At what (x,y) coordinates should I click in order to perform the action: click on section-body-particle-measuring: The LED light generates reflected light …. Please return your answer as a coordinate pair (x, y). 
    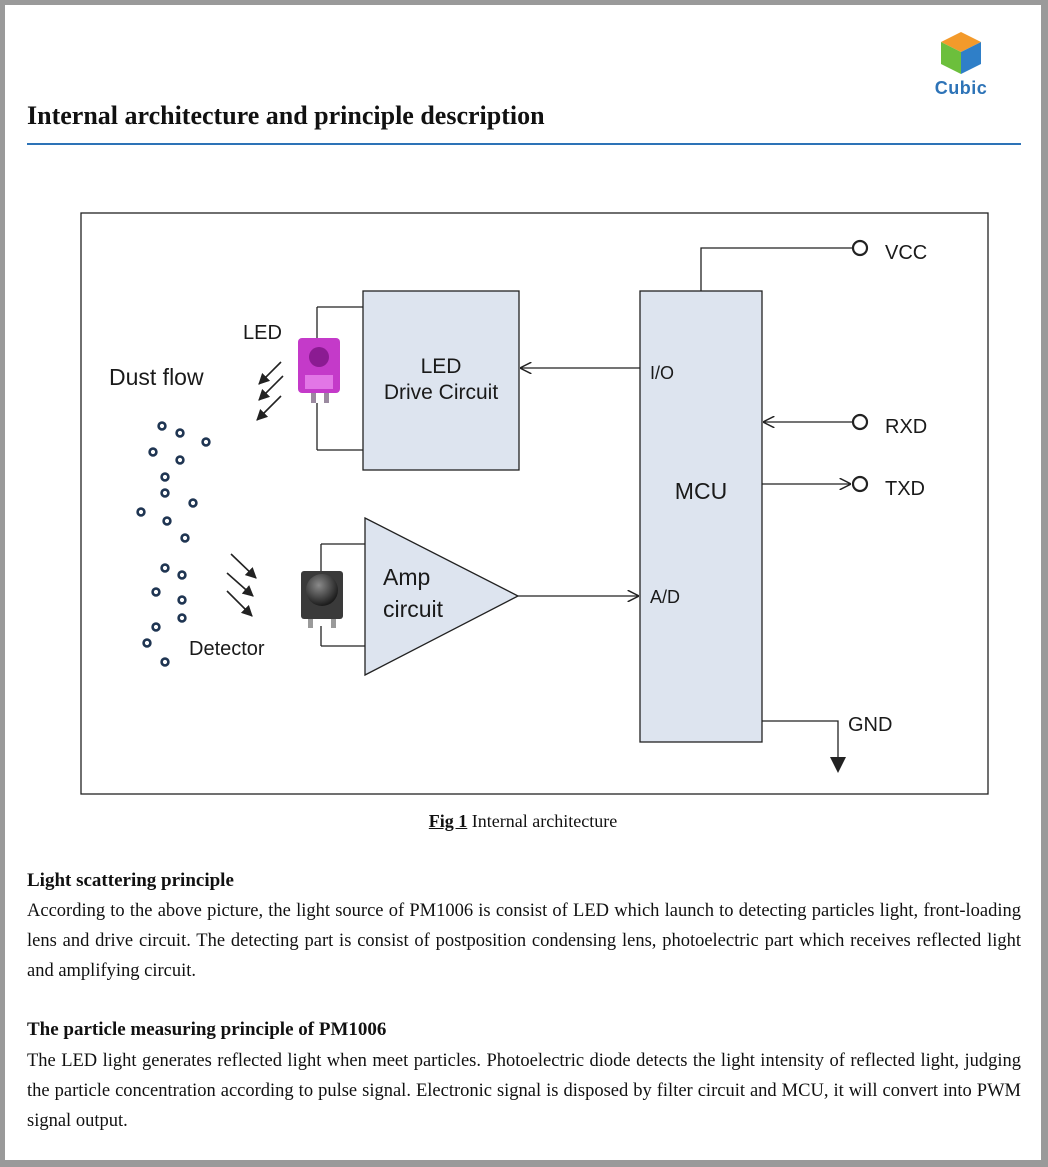
    Looking at the image, I should click on (524, 1091).